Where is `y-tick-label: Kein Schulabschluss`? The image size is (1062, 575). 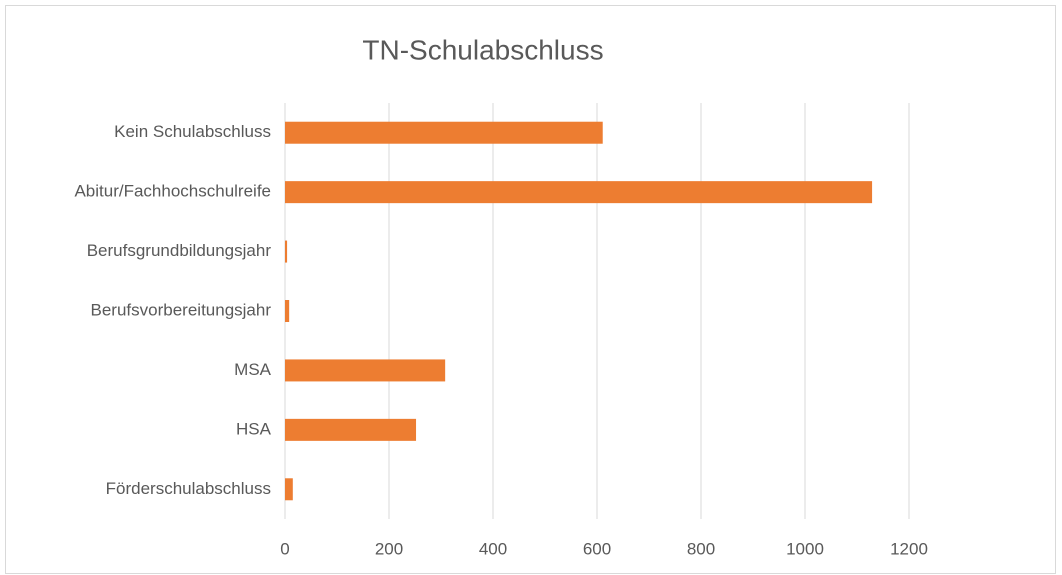 y-tick-label: Kein Schulabschluss is located at coordinates (192, 131).